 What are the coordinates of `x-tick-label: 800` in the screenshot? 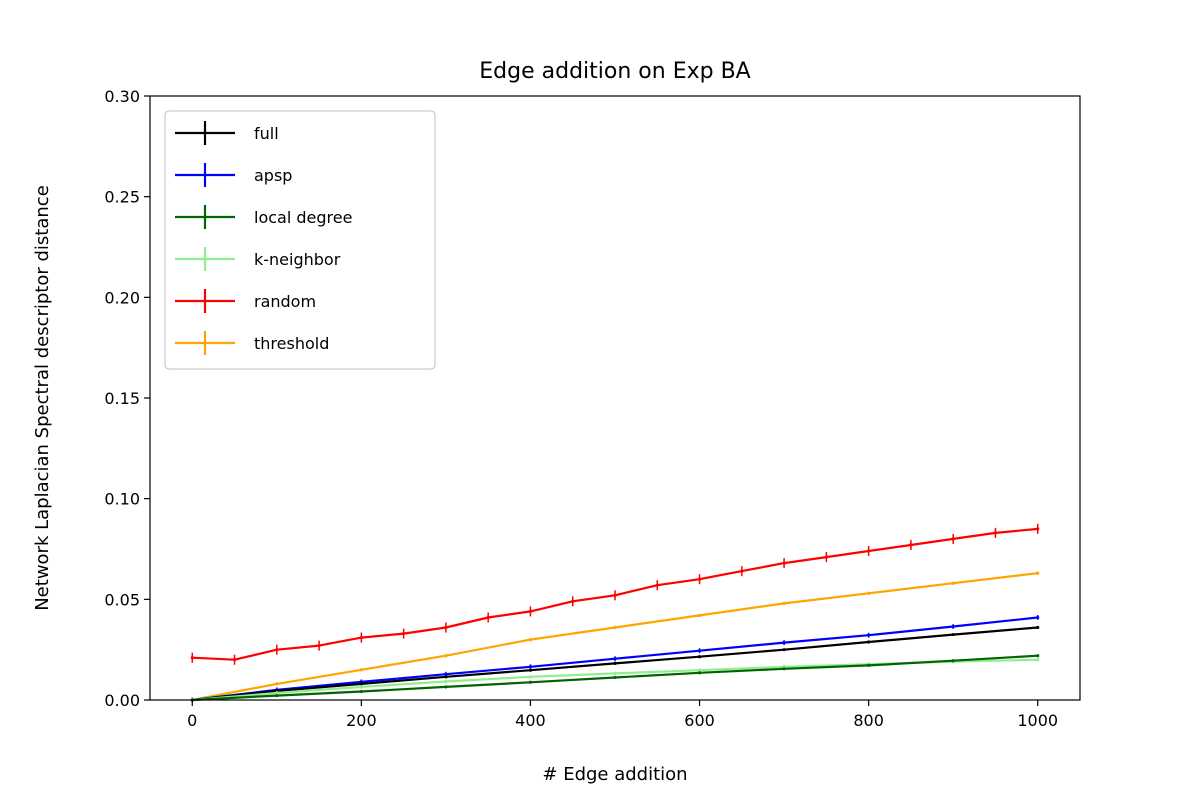 It's located at (868, 720).